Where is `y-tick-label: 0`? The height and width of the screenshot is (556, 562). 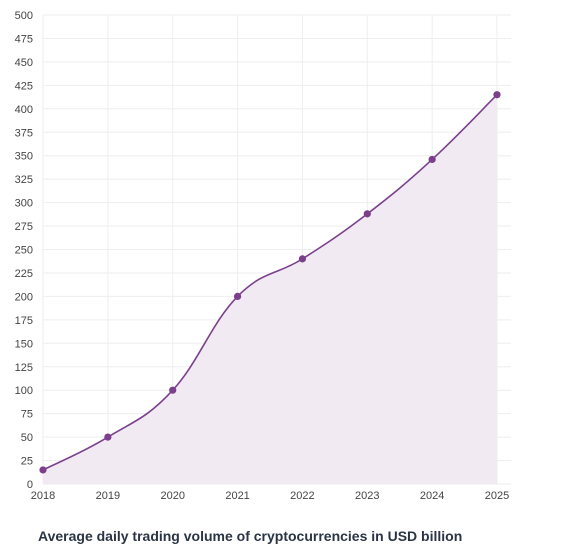 y-tick-label: 0 is located at coordinates (30, 485).